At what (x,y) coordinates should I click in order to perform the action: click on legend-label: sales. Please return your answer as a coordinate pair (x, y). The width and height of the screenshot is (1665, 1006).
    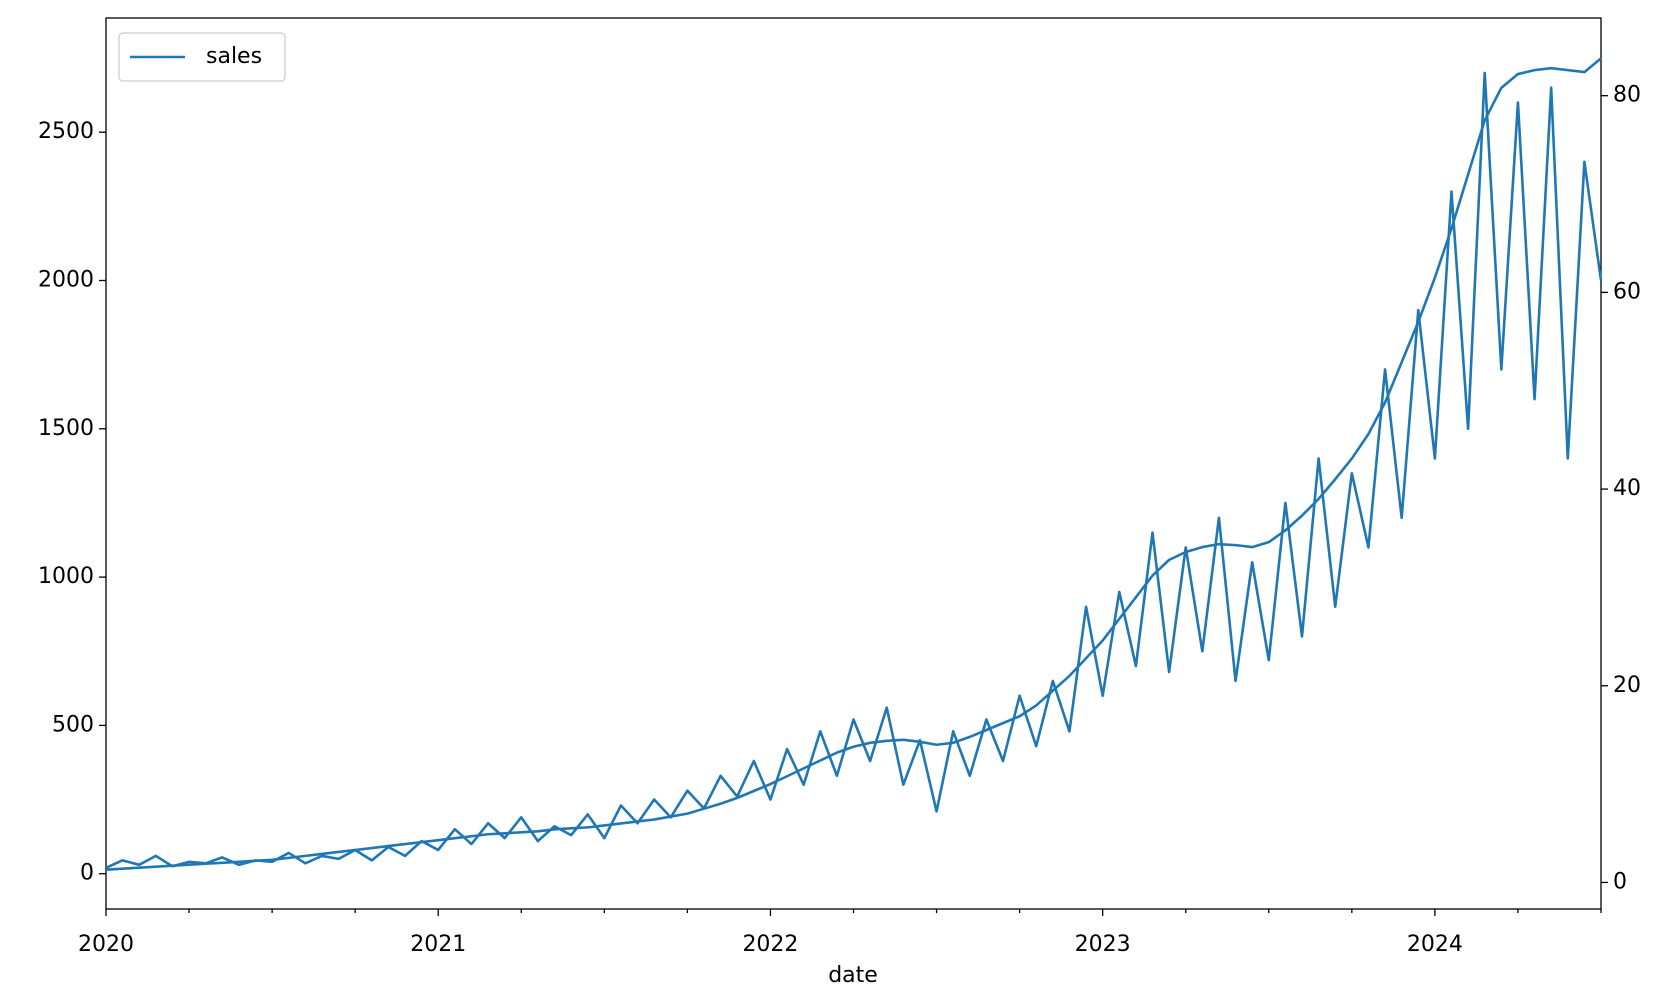
    Looking at the image, I should click on (234, 56).